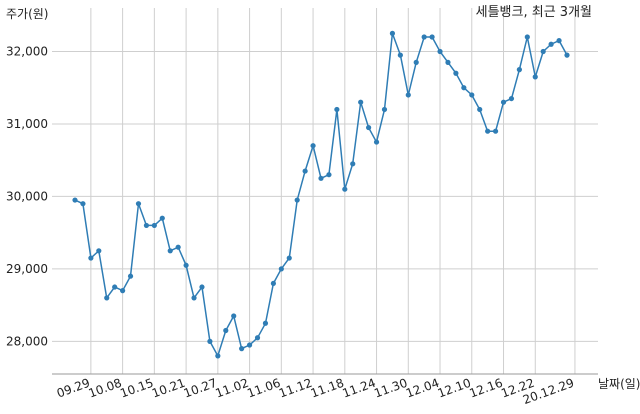 This screenshot has height=414, width=640. Describe the element at coordinates (27, 14) in the screenshot. I see `y-axis-label: 주가(원)` at that location.